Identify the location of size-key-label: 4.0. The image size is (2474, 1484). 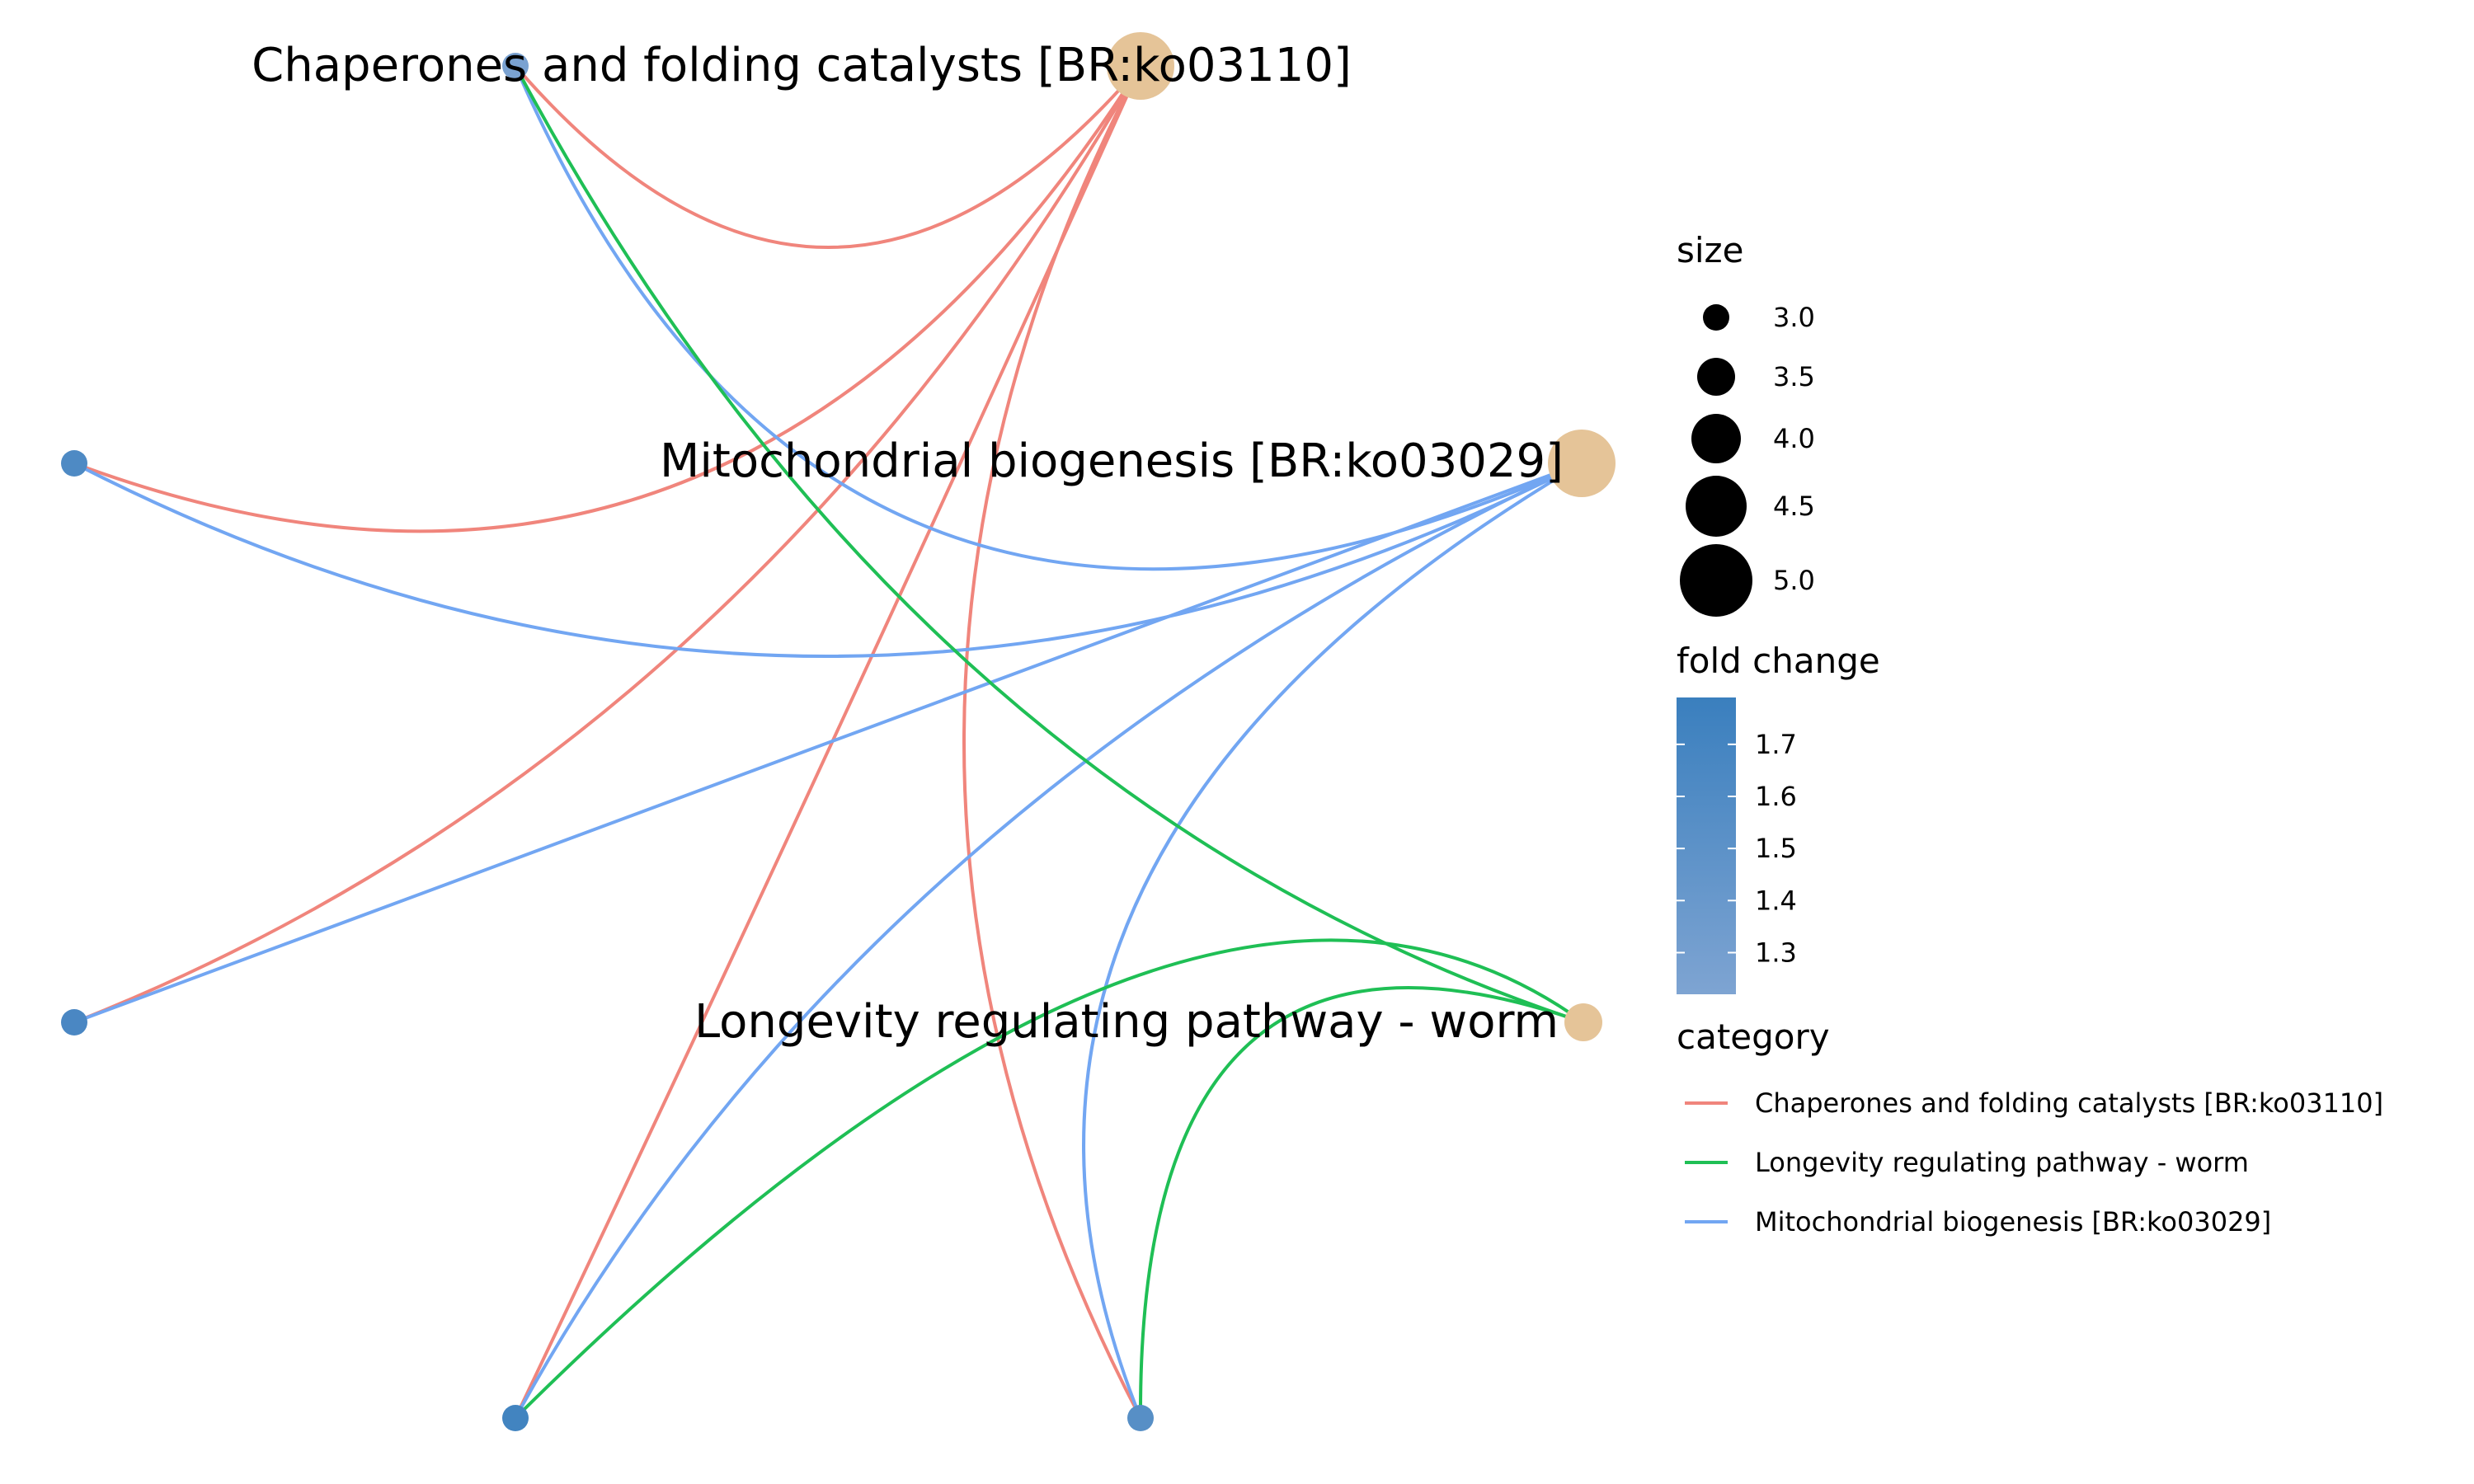
(1794, 438).